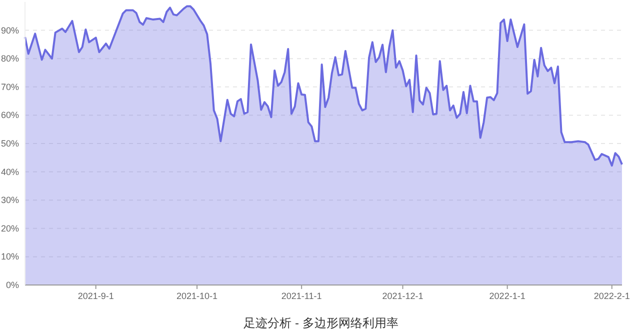 This screenshot has width=642, height=333. What do you see at coordinates (507, 296) in the screenshot?
I see `x-tick-label: 2022-1-1` at bounding box center [507, 296].